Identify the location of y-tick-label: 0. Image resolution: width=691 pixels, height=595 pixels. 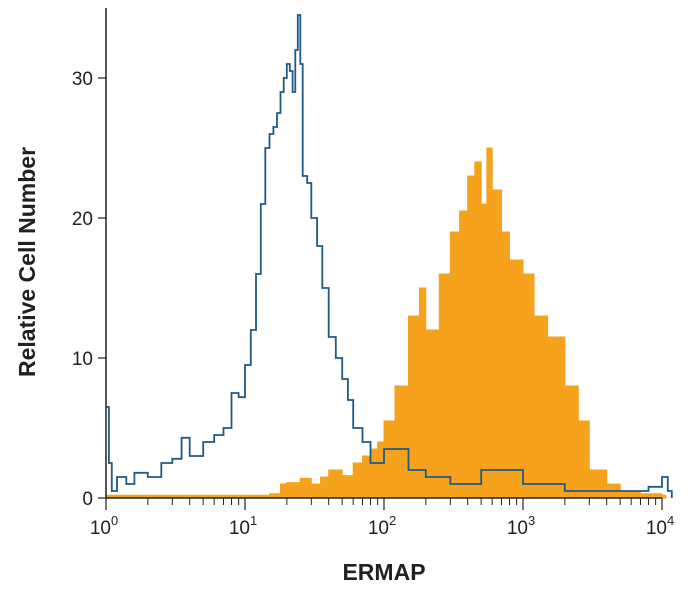
(87, 499).